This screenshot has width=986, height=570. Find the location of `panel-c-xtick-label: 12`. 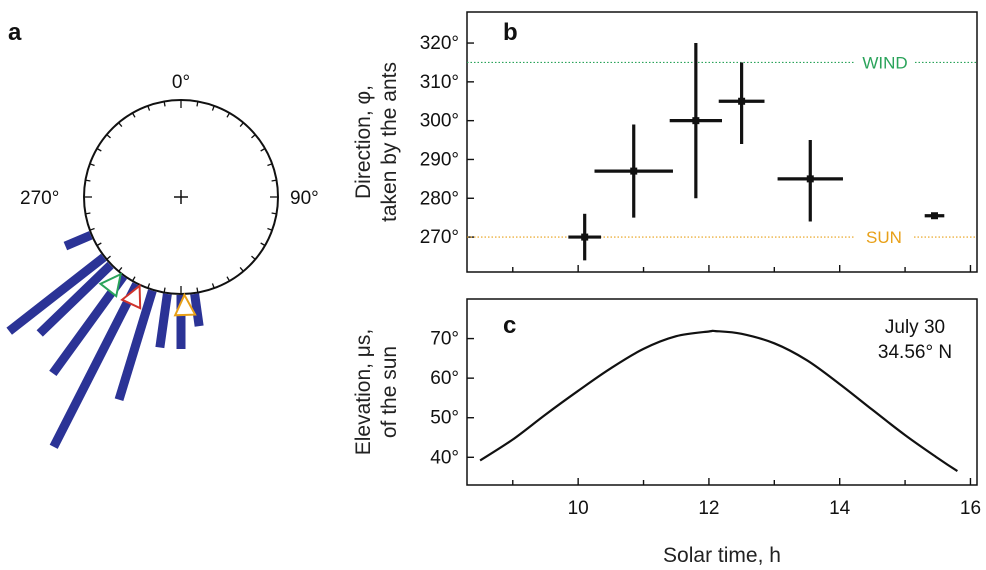

panel-c-xtick-label: 12 is located at coordinates (708, 508).